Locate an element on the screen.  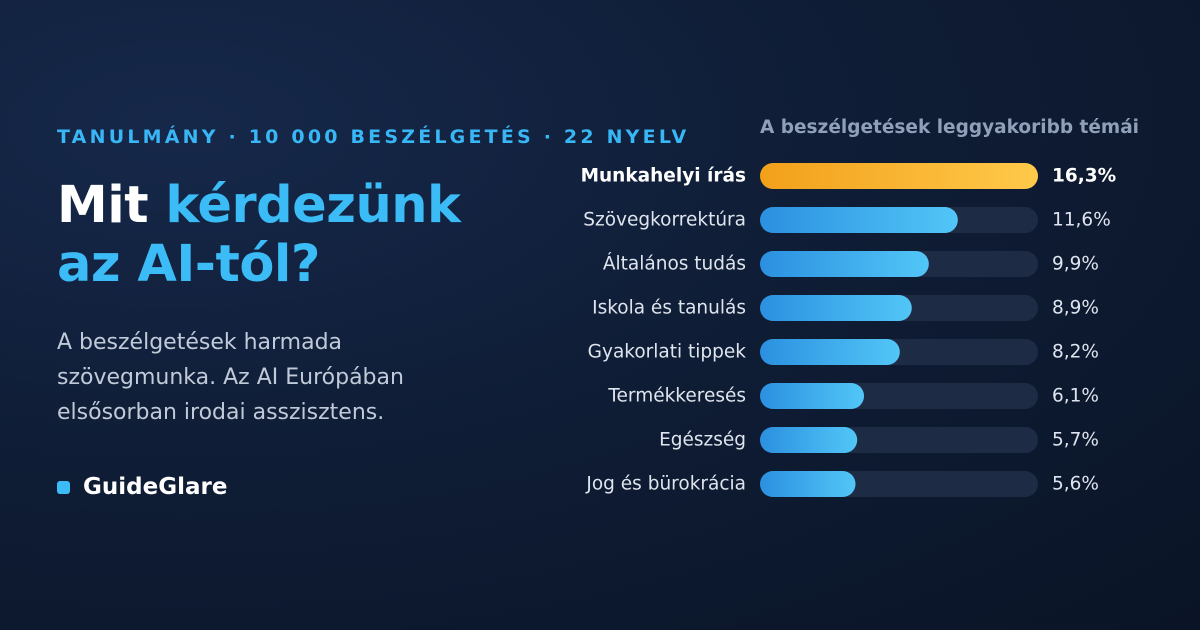
title-accent-2: az AI-tól? is located at coordinates (188, 264).